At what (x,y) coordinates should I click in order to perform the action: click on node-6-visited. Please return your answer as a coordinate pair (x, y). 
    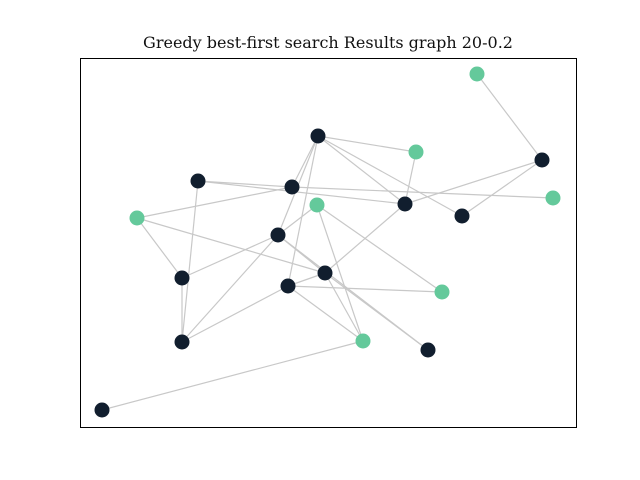
    Looking at the image, I should click on (278, 235).